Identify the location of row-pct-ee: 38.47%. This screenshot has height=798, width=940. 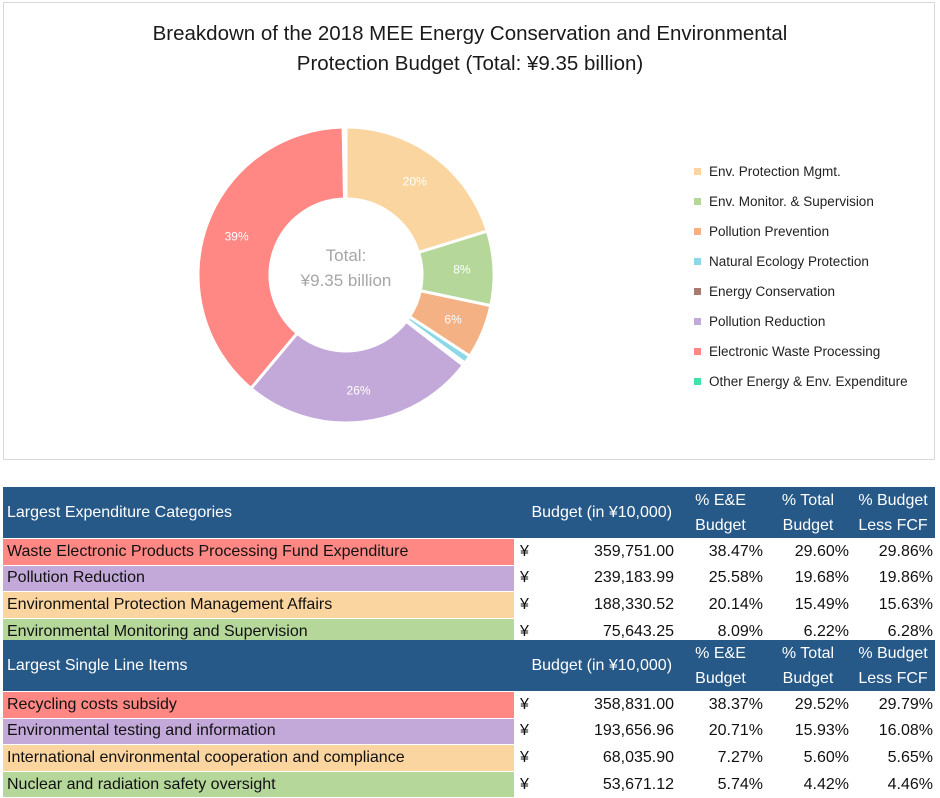
(721, 552).